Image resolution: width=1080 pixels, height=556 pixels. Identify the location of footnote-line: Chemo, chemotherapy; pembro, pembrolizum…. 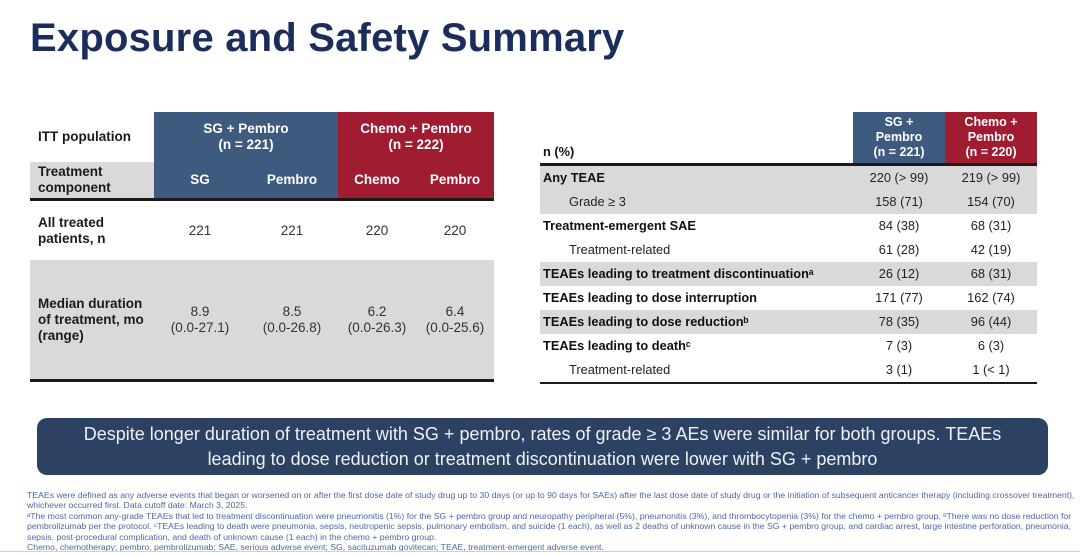
(315, 547).